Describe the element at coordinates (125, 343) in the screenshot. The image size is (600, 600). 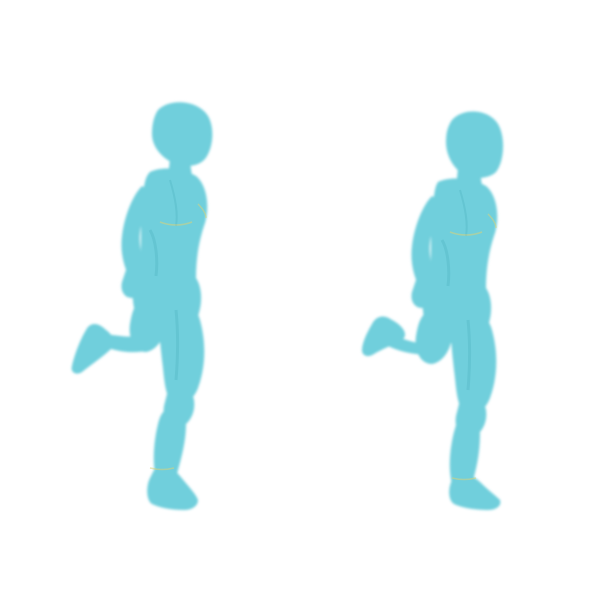
I see `back-shin` at that location.